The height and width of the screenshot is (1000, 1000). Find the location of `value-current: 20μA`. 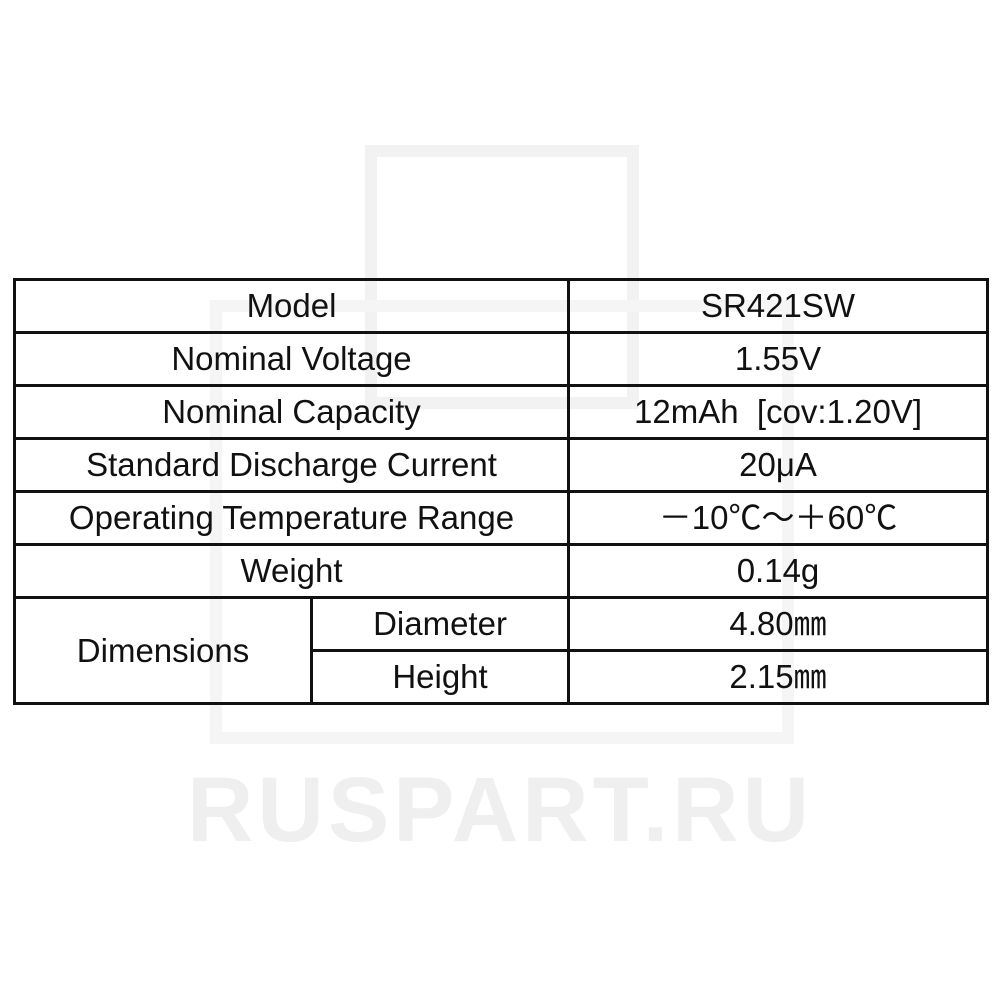

value-current: 20μA is located at coordinates (778, 465).